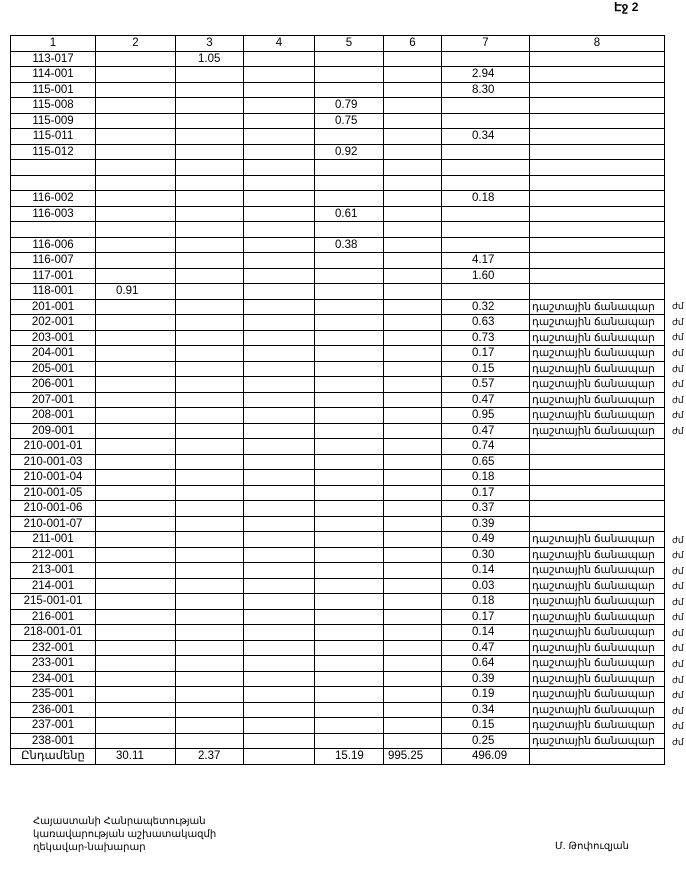 This screenshot has height=887, width=686. Describe the element at coordinates (53, 151) in the screenshot. I see `parcel-code: 115-012` at that location.